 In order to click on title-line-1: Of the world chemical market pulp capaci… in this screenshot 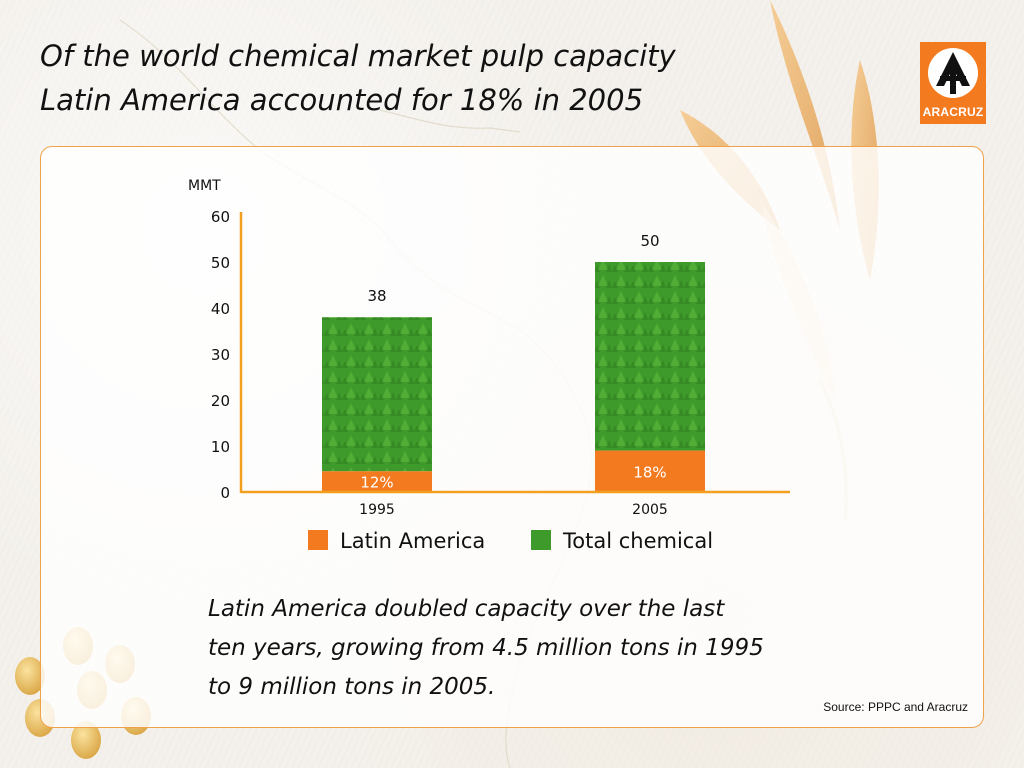, I will do `click(358, 56)`.